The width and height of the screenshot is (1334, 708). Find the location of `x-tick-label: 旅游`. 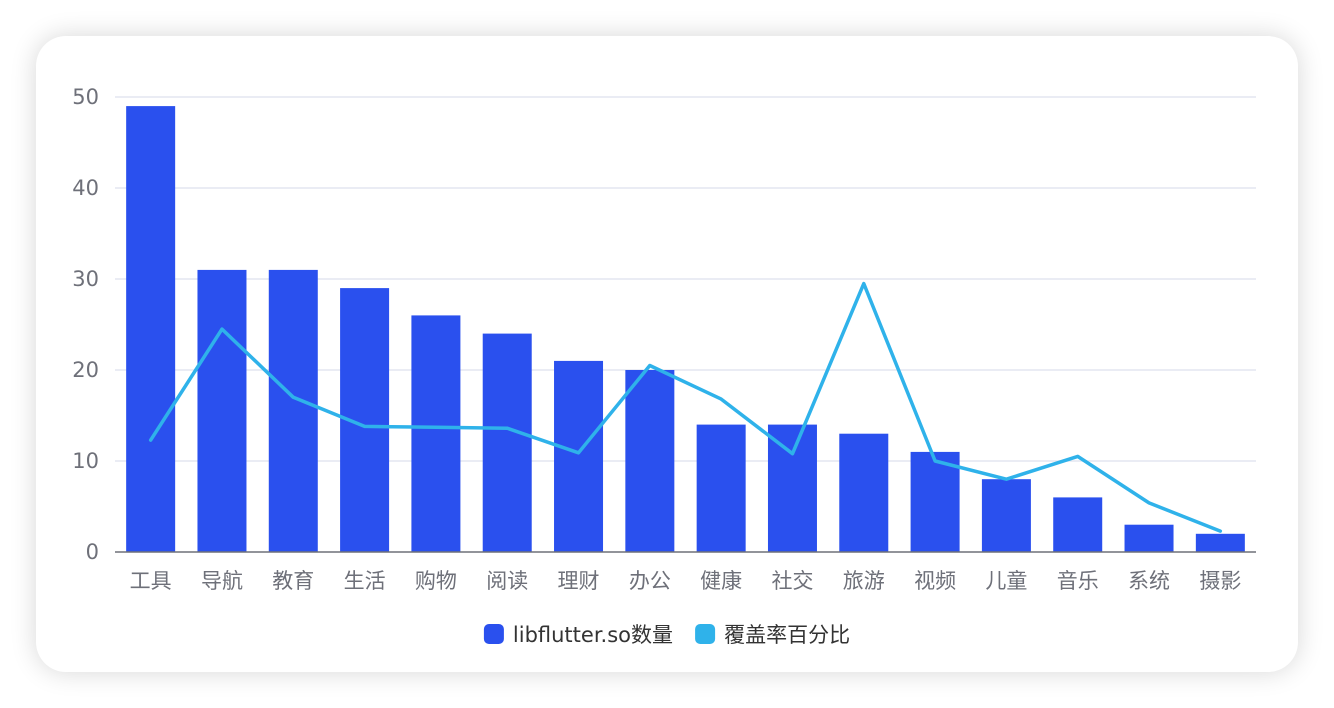

x-tick-label: 旅游 is located at coordinates (864, 581).